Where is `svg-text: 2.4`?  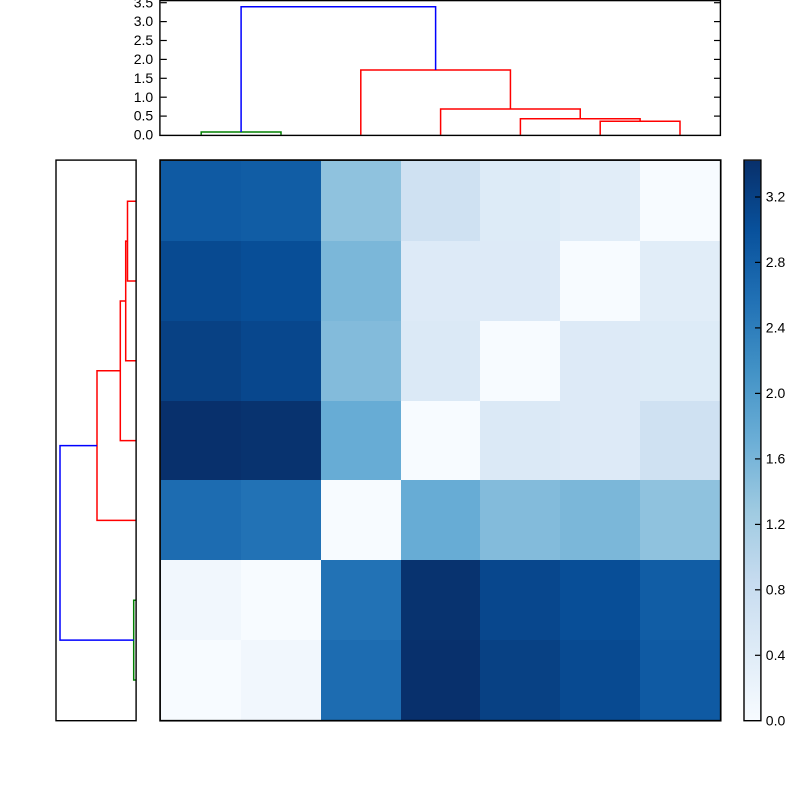
svg-text: 2.4 is located at coordinates (776, 328).